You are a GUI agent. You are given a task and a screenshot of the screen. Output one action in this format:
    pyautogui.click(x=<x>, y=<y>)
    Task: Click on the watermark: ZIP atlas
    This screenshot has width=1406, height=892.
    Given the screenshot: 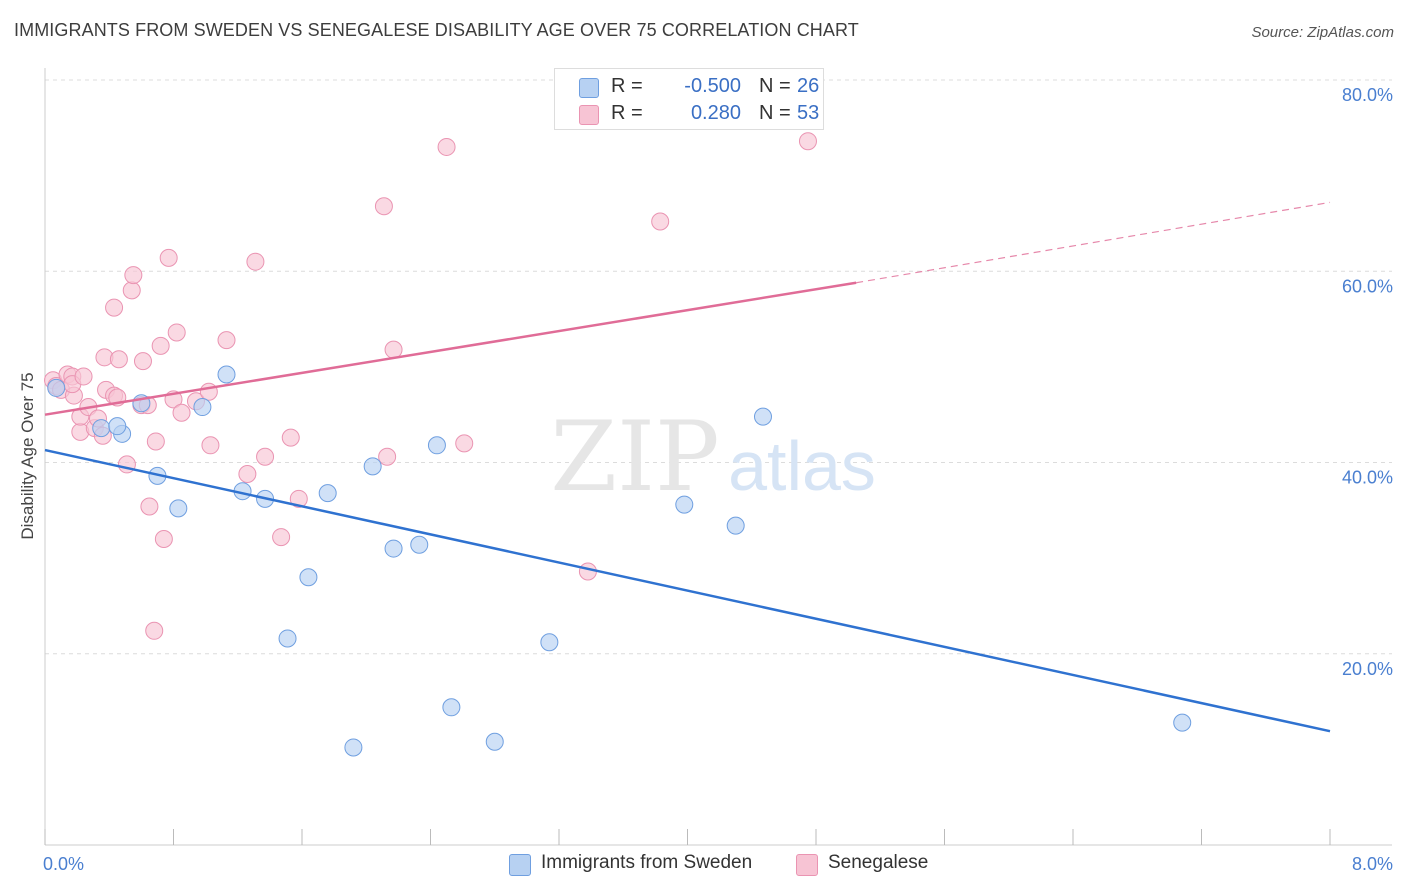 What is the action you would take?
    pyautogui.click(x=713, y=457)
    